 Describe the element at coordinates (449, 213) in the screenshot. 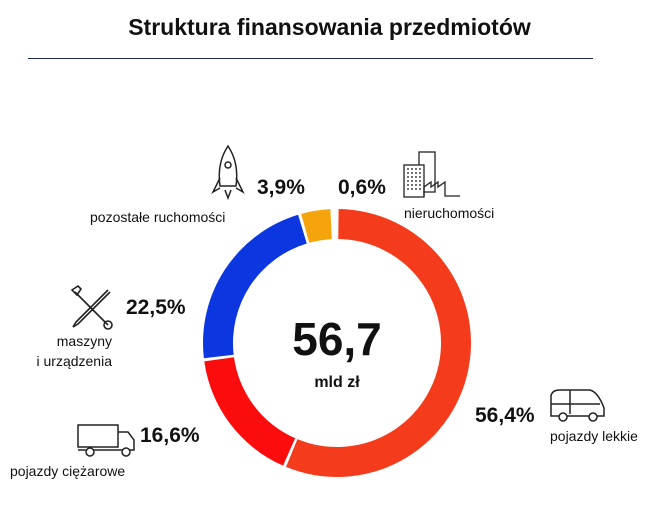

I see `category-label-nieruchomosci: nieruchomości` at that location.